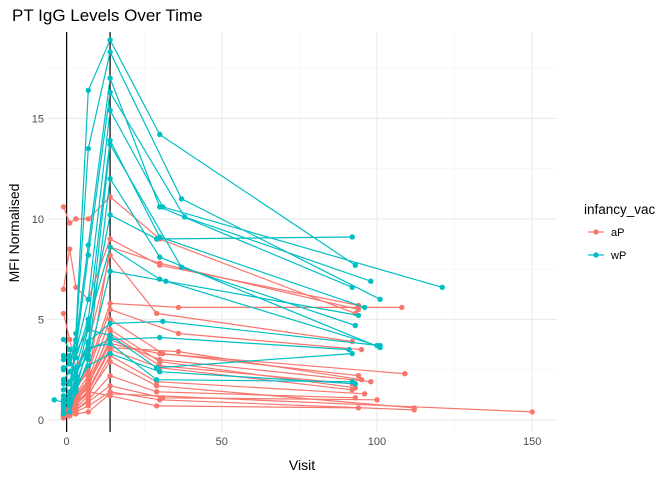 The width and height of the screenshot is (672, 480). I want to click on chart-title: PT IgG Levels Over Time, so click(107, 15).